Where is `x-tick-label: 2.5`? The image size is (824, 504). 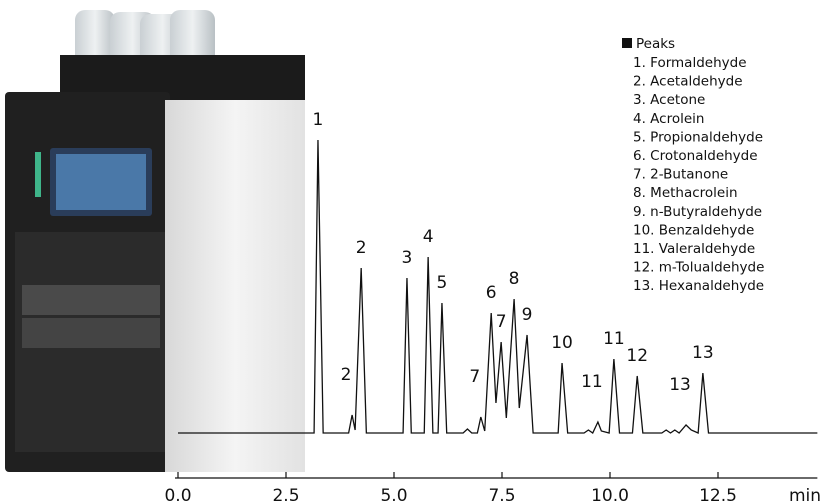
x-tick-label: 2.5 is located at coordinates (285, 495).